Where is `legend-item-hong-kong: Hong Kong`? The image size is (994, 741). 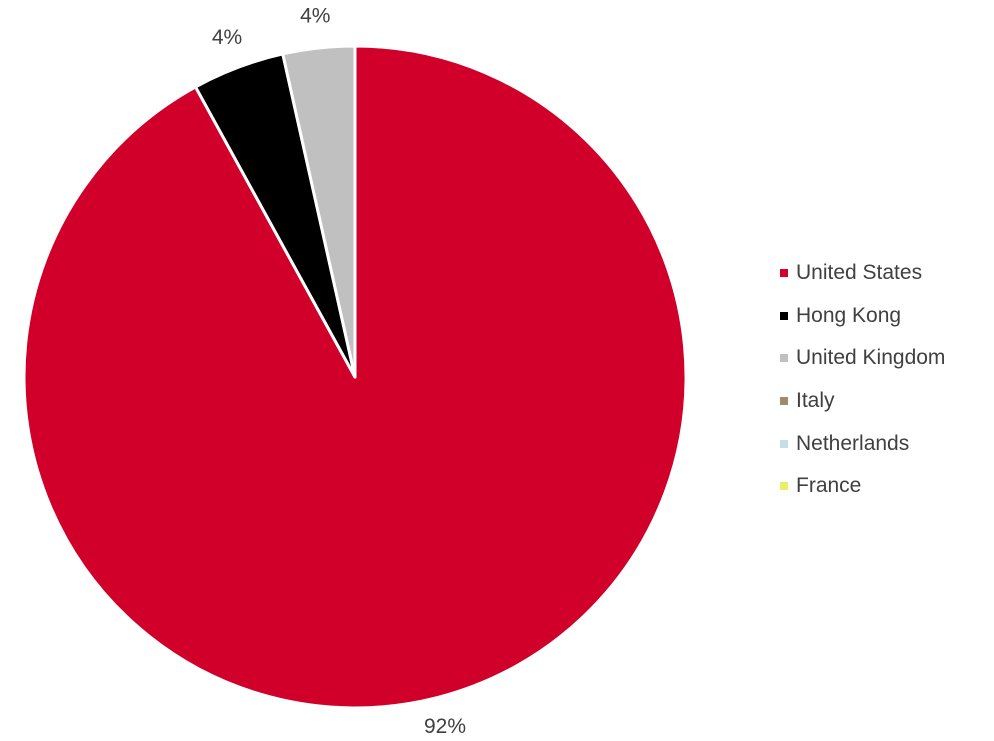
legend-item-hong-kong: Hong Kong is located at coordinates (862, 316).